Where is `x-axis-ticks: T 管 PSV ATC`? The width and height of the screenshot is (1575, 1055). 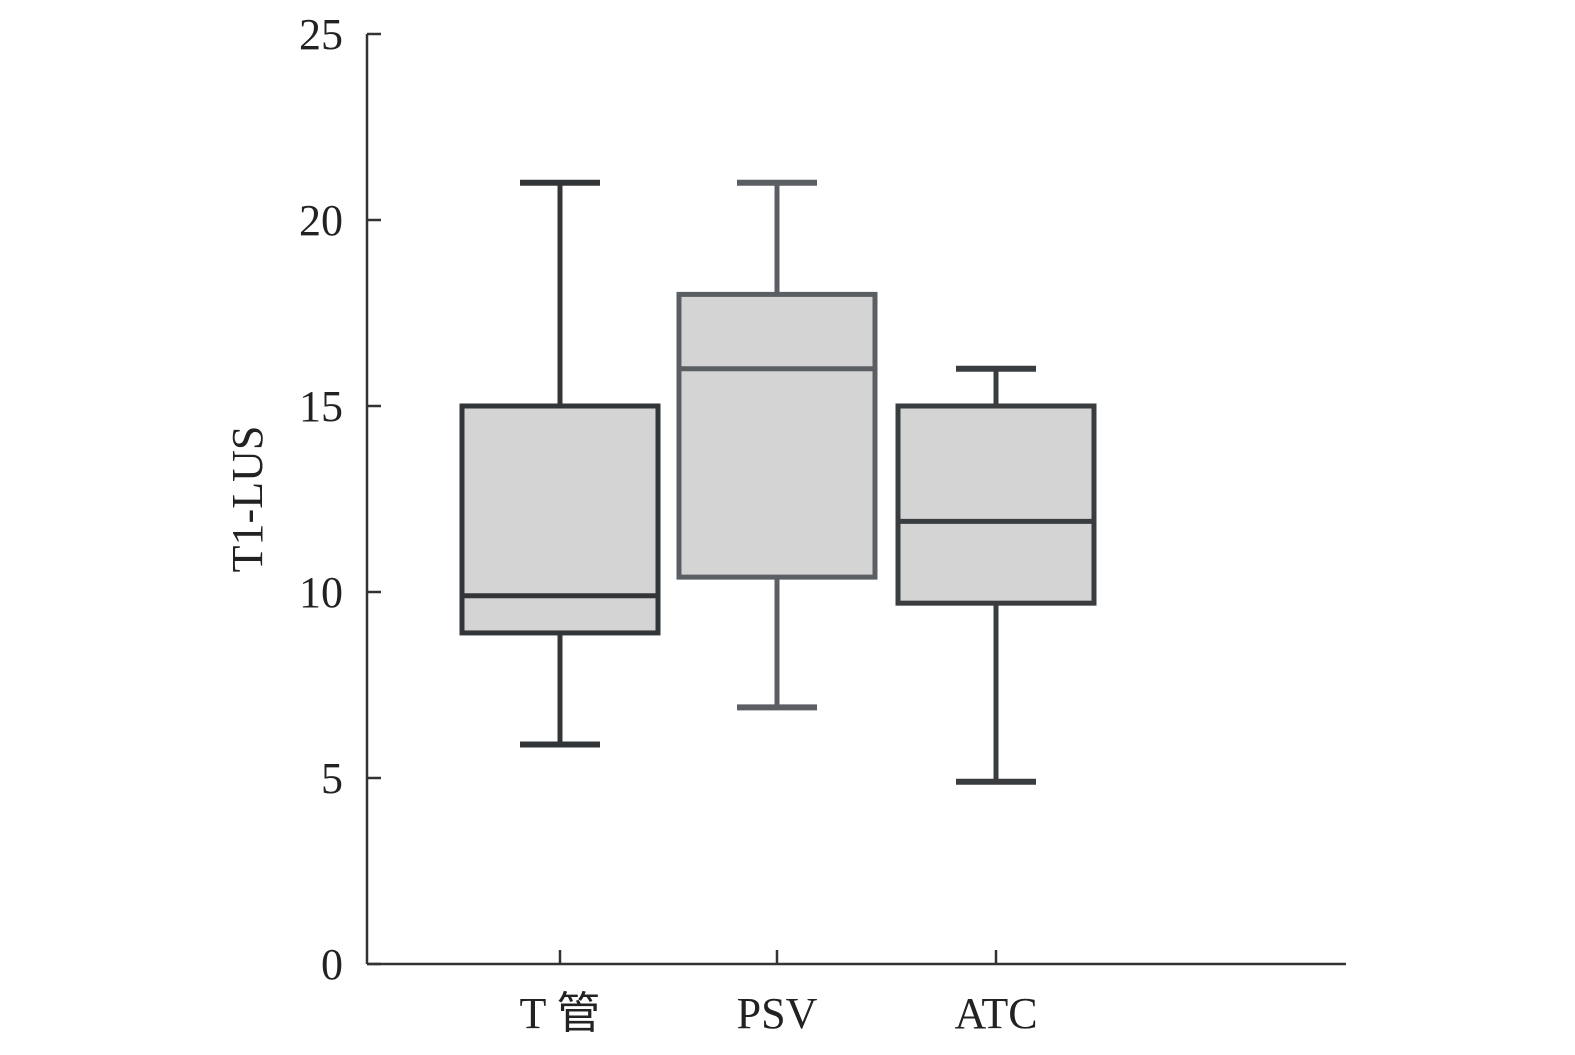
x-axis-ticks: T 管 PSV ATC is located at coordinates (778, 994).